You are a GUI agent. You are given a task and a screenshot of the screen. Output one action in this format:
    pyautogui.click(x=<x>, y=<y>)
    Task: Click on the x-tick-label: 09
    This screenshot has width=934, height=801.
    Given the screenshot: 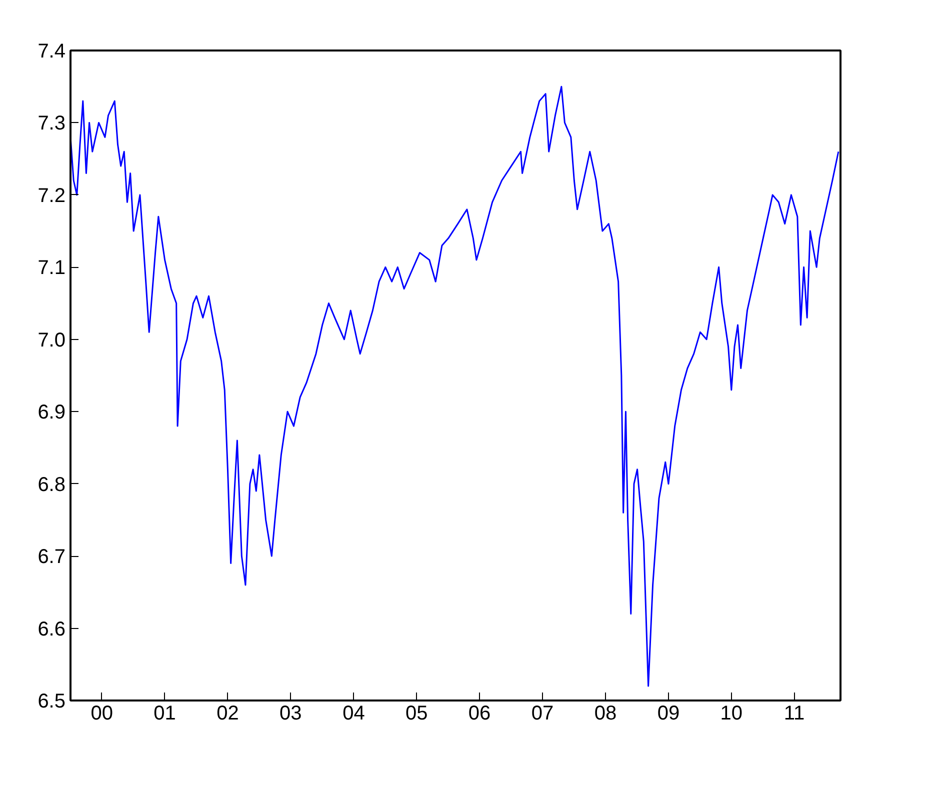 What is the action you would take?
    pyautogui.click(x=668, y=713)
    